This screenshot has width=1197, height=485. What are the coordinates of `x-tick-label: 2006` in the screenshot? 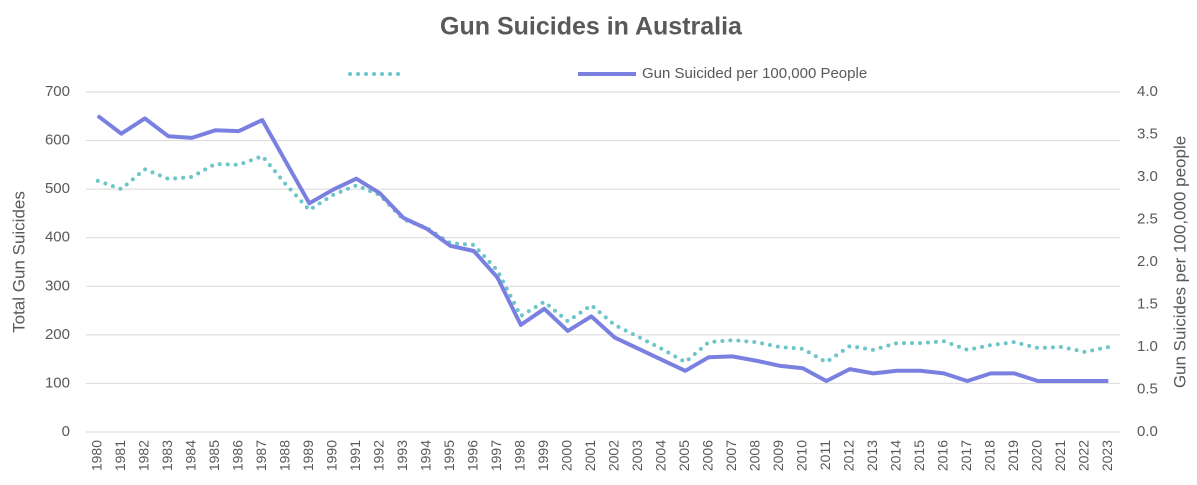 It's located at (707, 455).